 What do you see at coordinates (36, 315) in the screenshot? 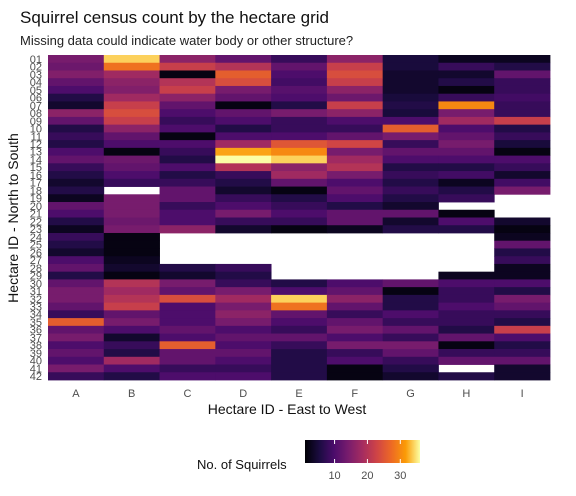
I see `y-tick-label: 34` at bounding box center [36, 315].